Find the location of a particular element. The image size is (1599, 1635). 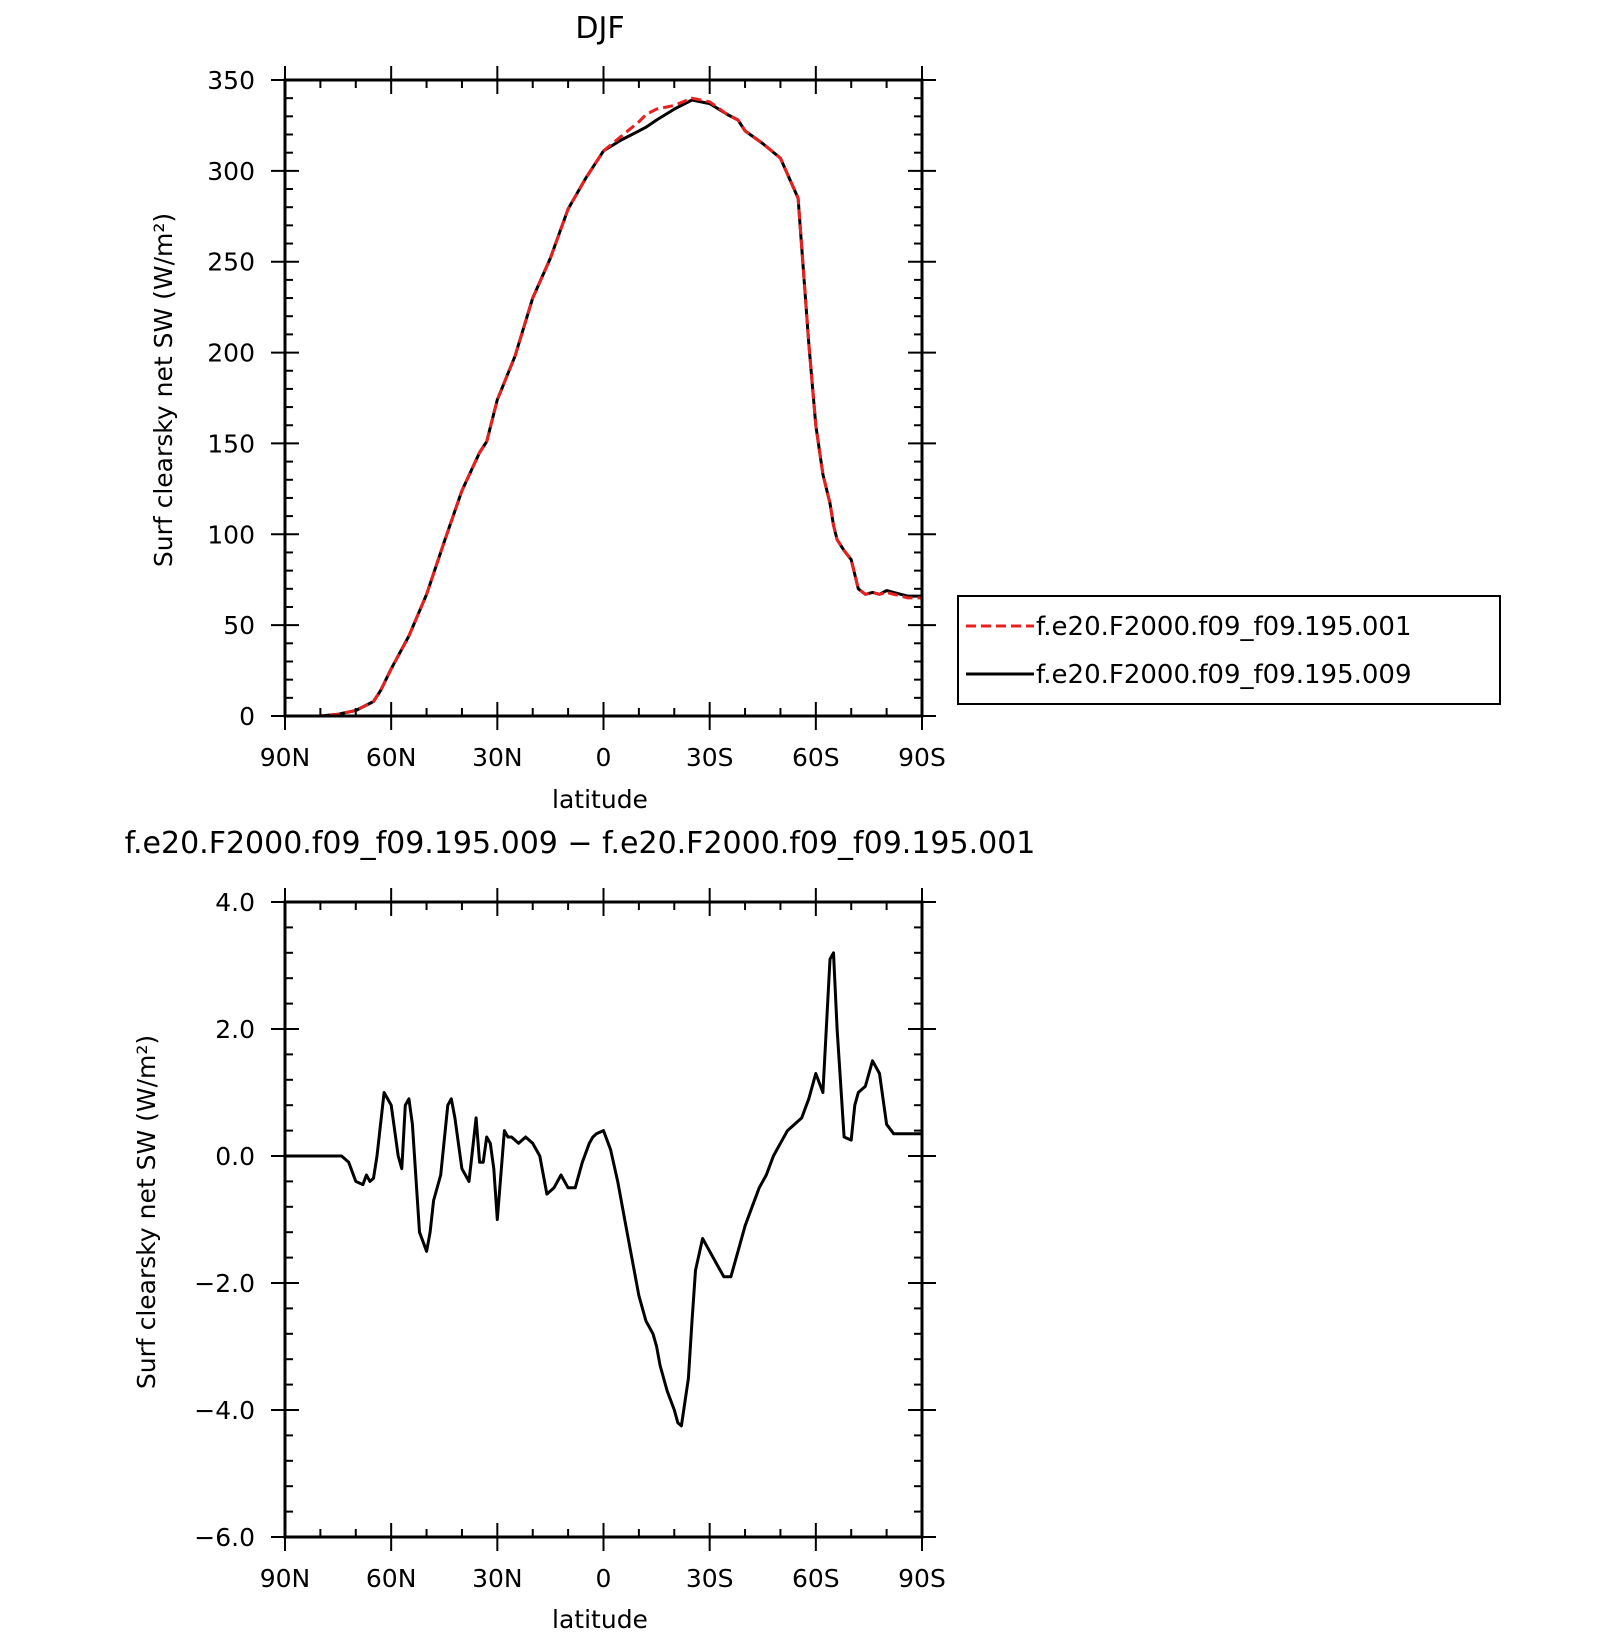

bottom-y-tick-label: 4.0 is located at coordinates (235, 902).